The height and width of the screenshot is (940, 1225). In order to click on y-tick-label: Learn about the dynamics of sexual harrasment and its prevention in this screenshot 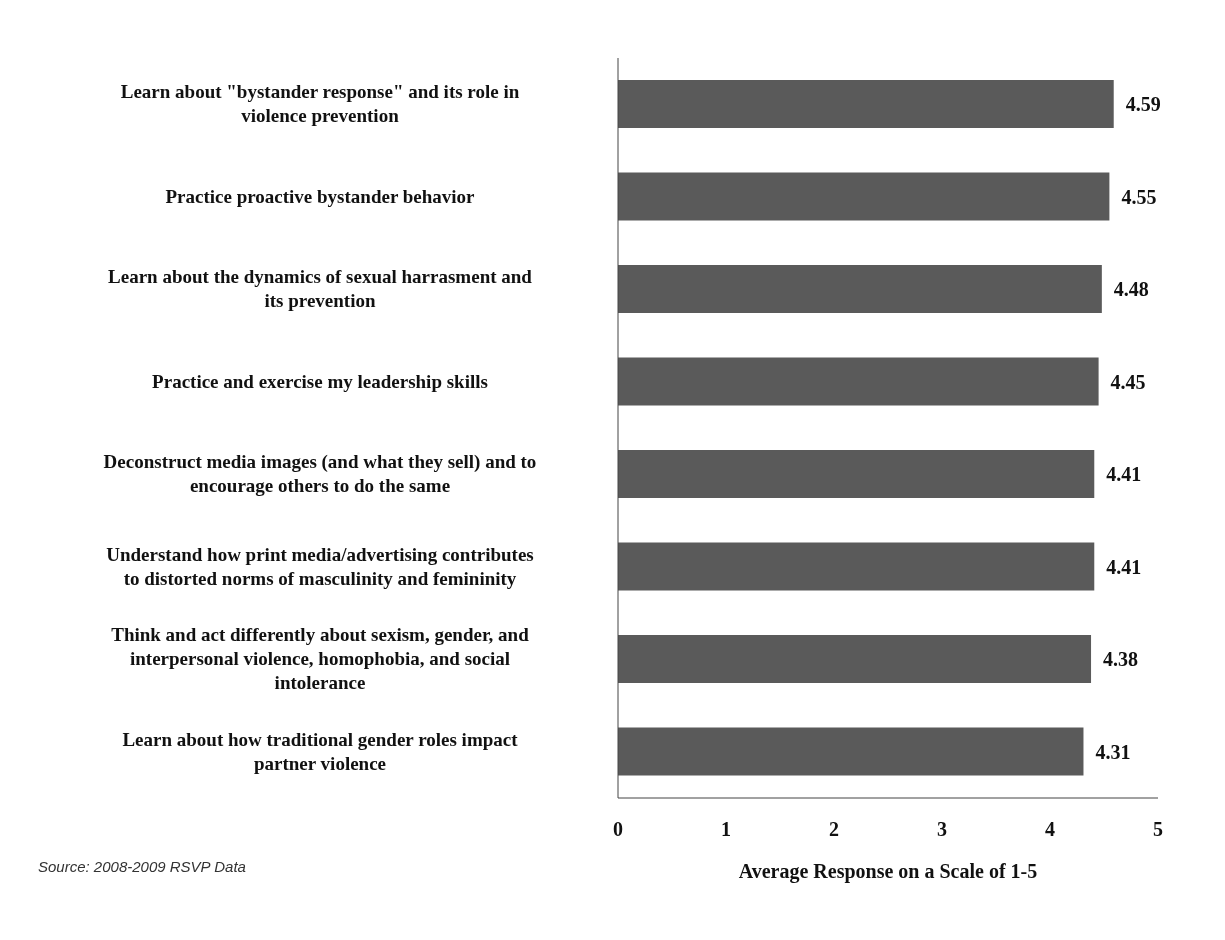, I will do `click(320, 289)`.